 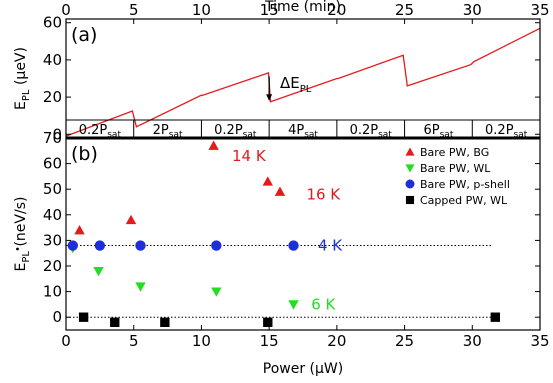 What do you see at coordinates (17, 249) in the screenshot?
I see `derivative-dot-accent` at bounding box center [17, 249].